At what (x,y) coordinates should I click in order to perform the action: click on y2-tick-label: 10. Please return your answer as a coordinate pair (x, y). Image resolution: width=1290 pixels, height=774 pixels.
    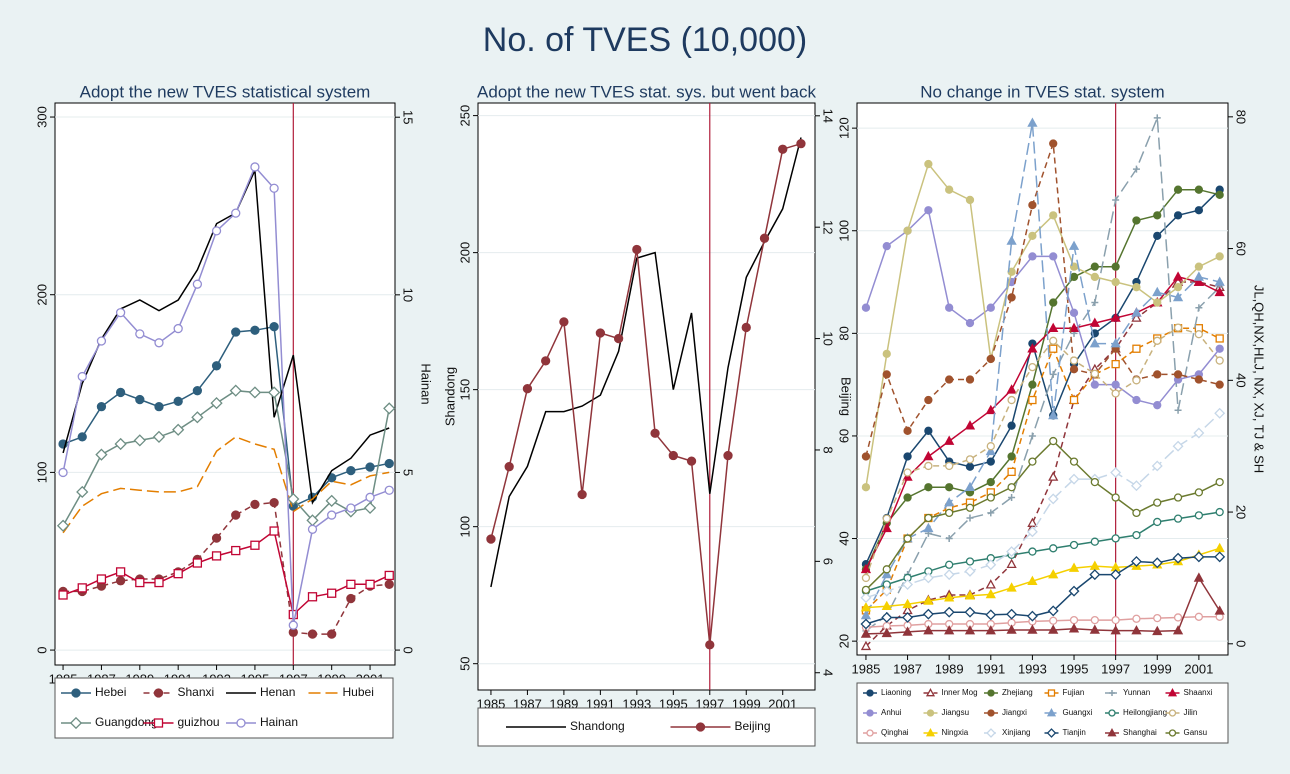
    Looking at the image, I should click on (828, 338).